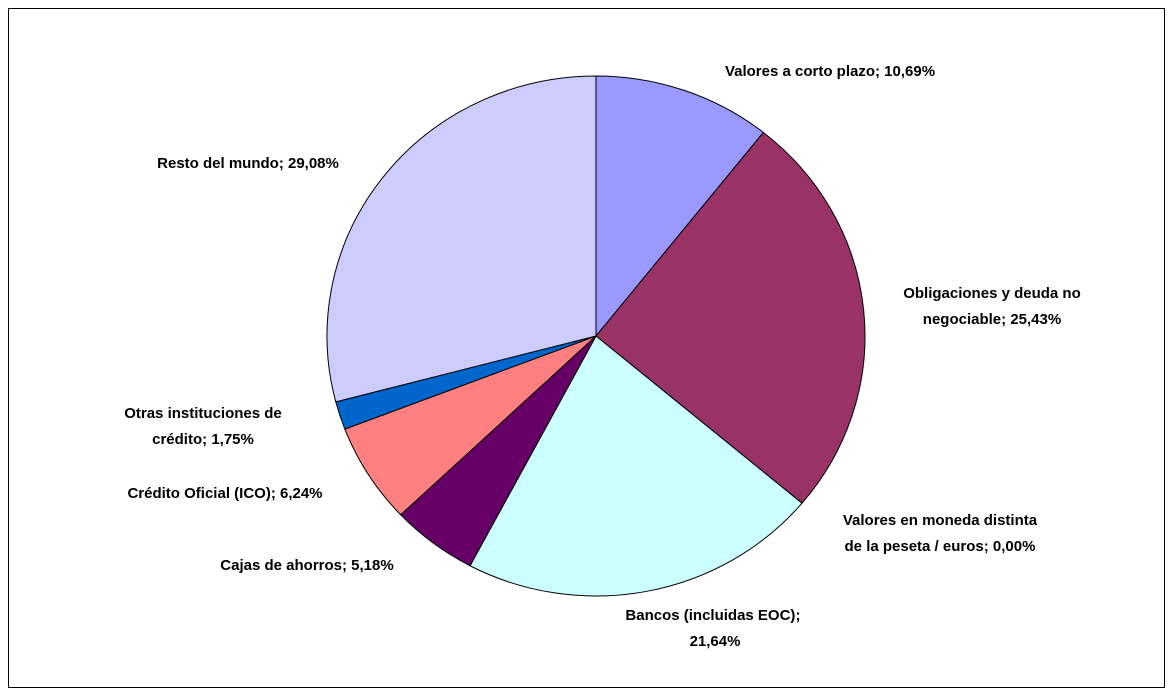 This screenshot has width=1173, height=695. What do you see at coordinates (714, 628) in the screenshot?
I see `slice-label: Bancos (incluidas EOC); 21,64%` at bounding box center [714, 628].